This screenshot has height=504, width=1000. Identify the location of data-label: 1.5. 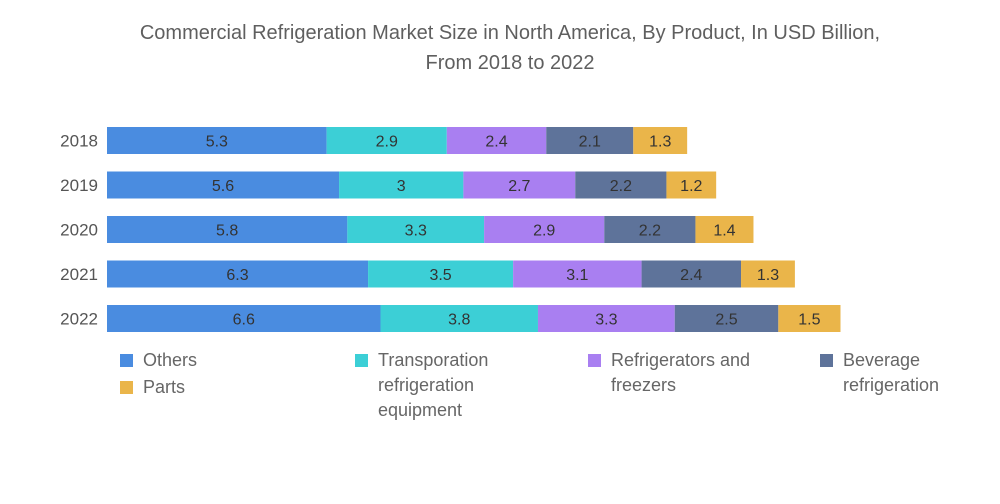
(809, 320).